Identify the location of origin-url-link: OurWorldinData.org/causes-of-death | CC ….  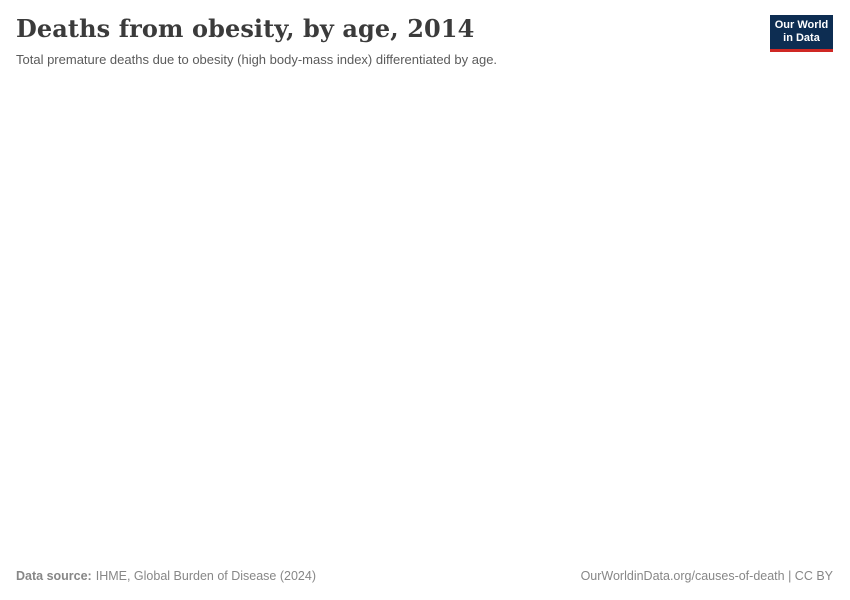
(706, 576).